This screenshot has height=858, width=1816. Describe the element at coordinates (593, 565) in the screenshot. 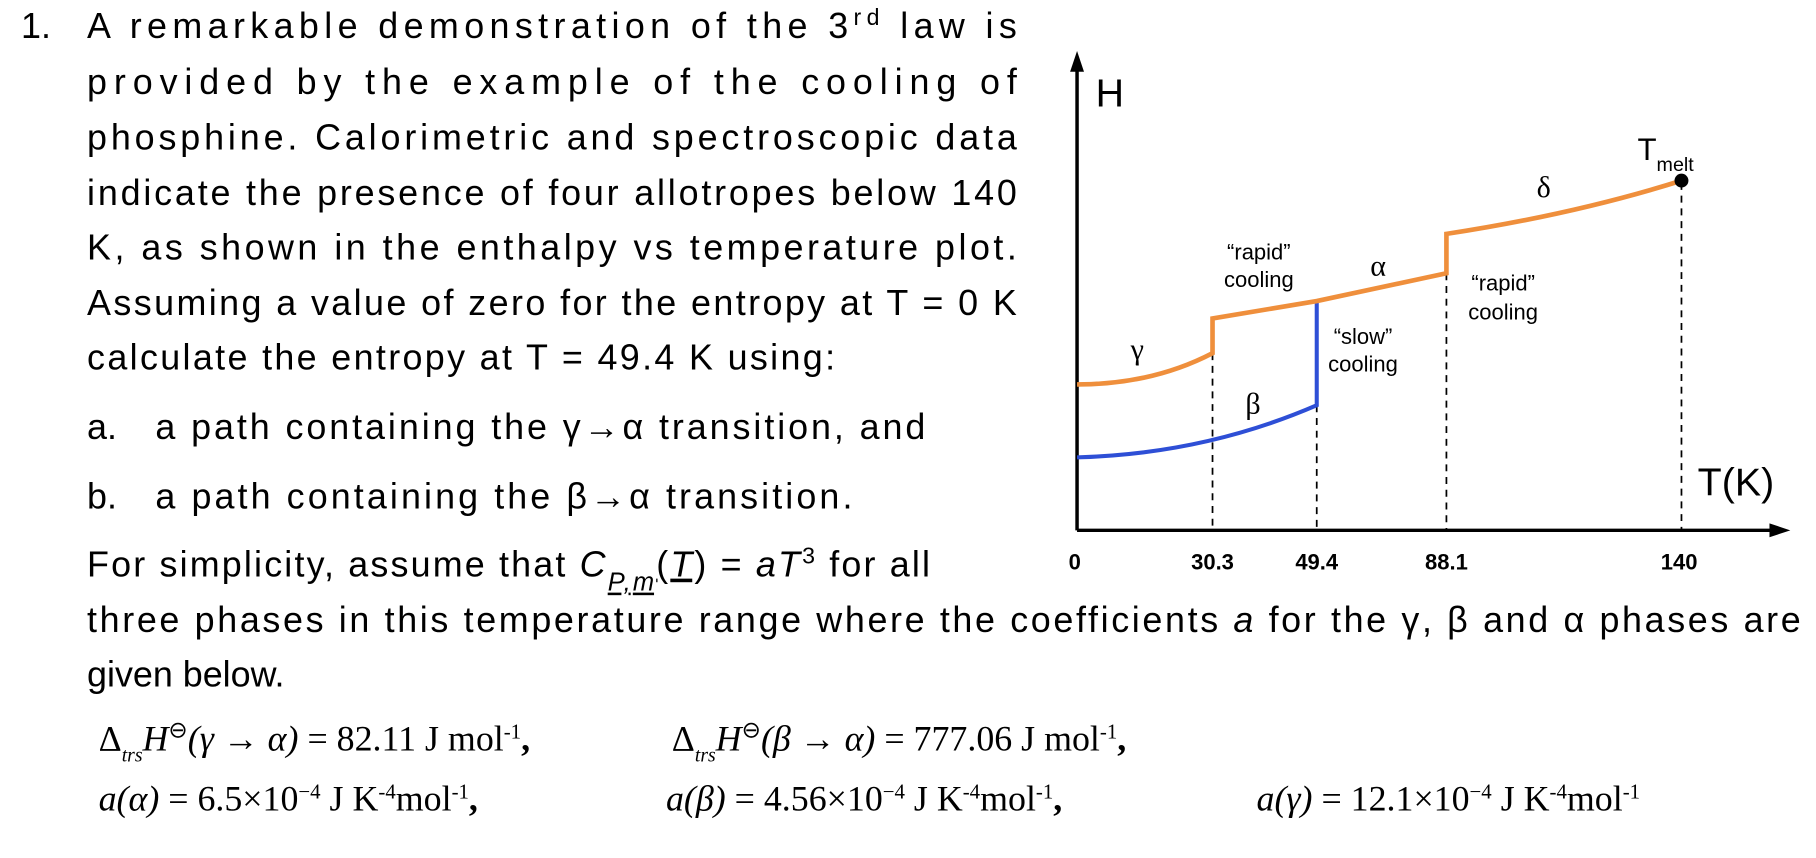

I see `symbol: C` at that location.